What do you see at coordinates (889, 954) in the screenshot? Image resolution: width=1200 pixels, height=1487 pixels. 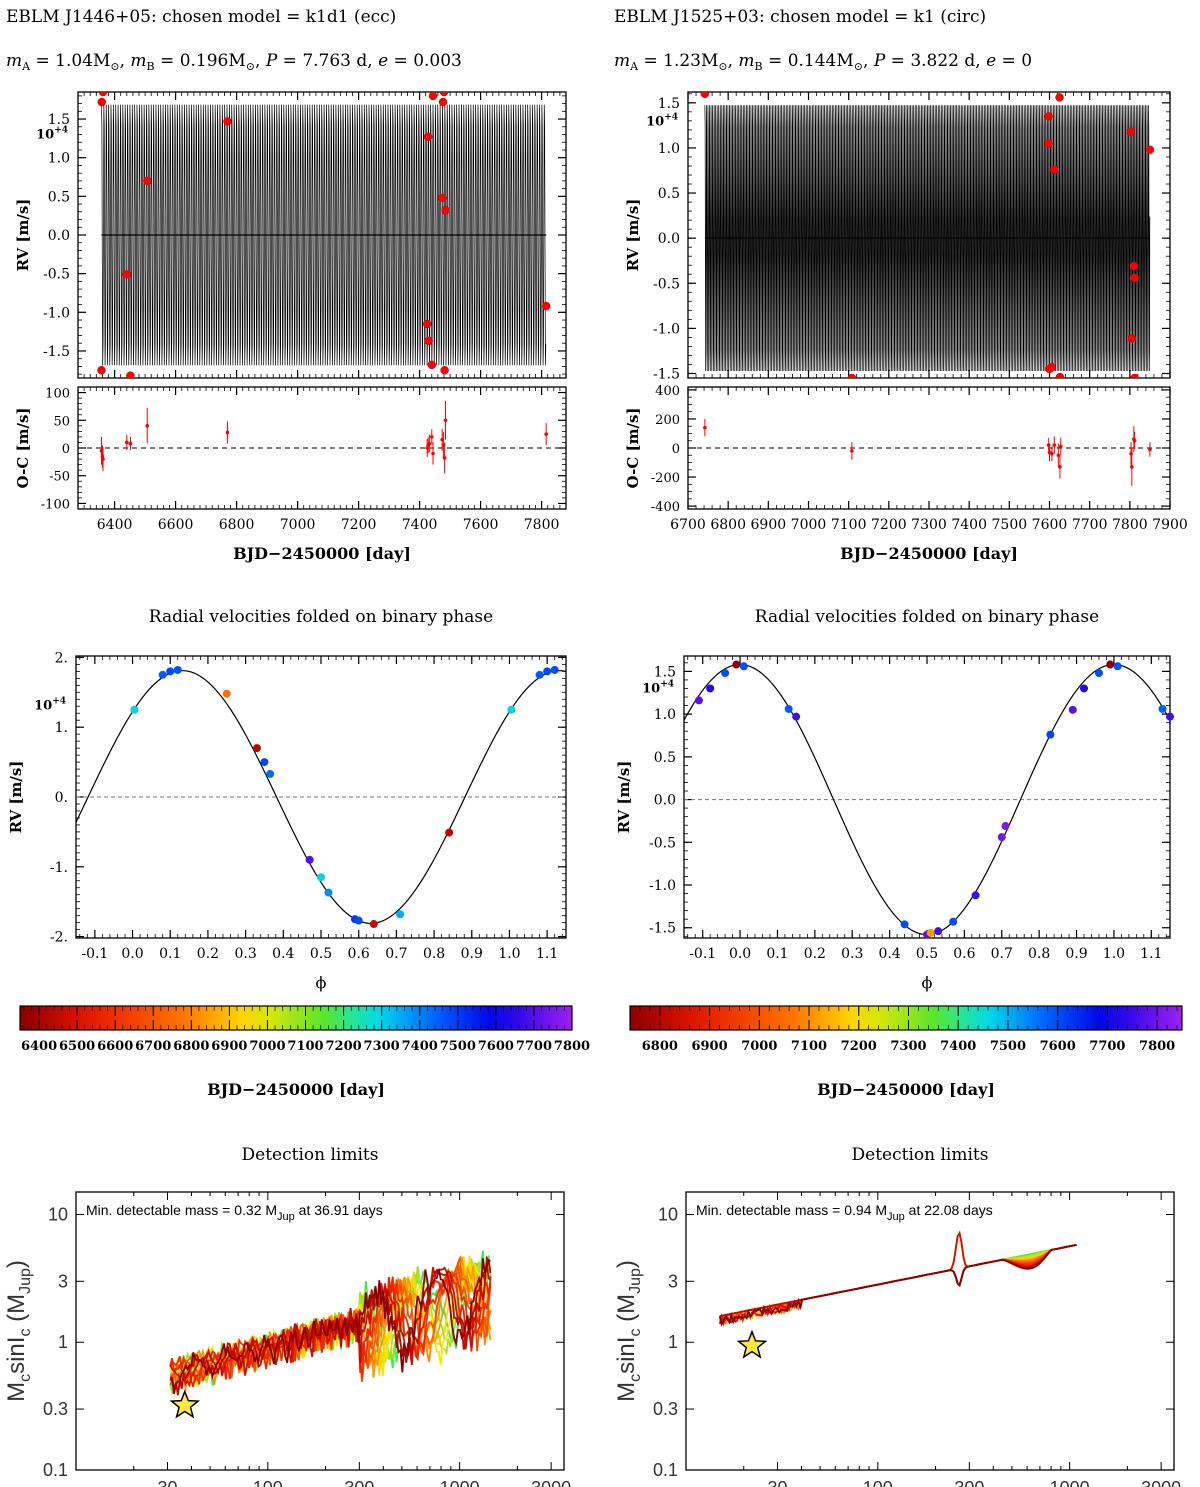 I see `x-tick-label: 0.4` at bounding box center [889, 954].